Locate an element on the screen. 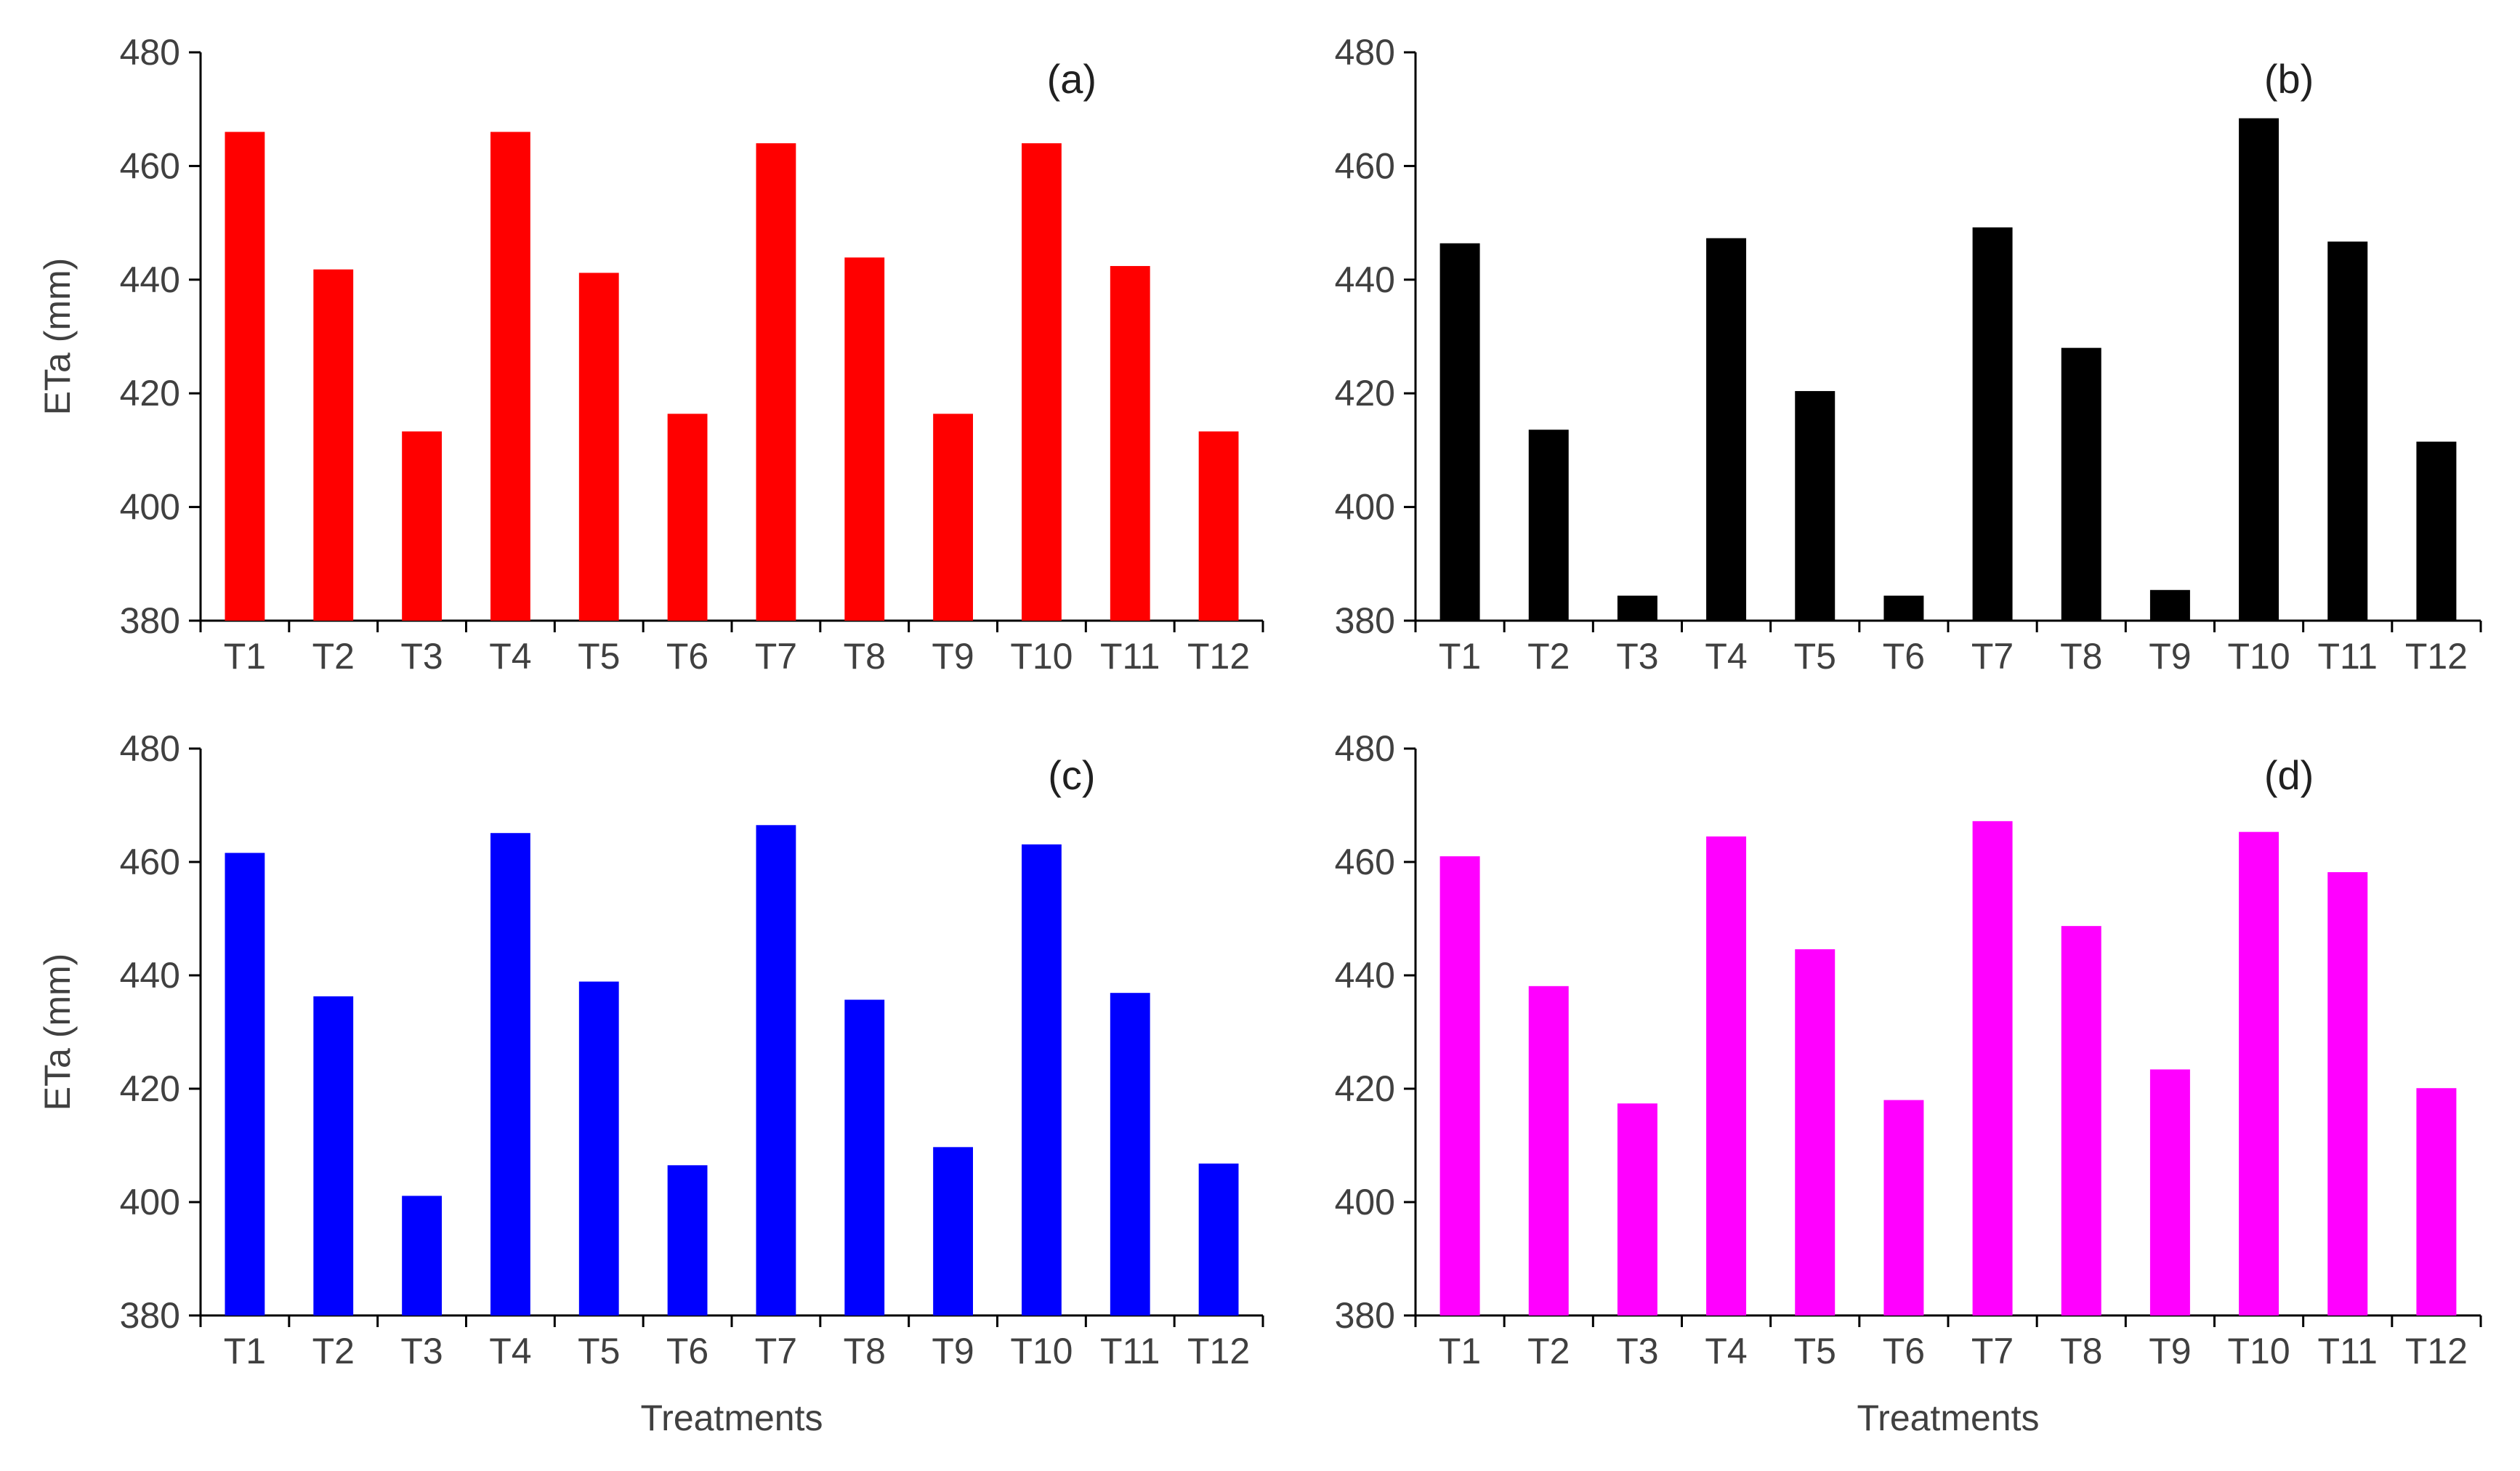 The height and width of the screenshot is (1471, 2520). panel-label: (c) is located at coordinates (1071, 775).